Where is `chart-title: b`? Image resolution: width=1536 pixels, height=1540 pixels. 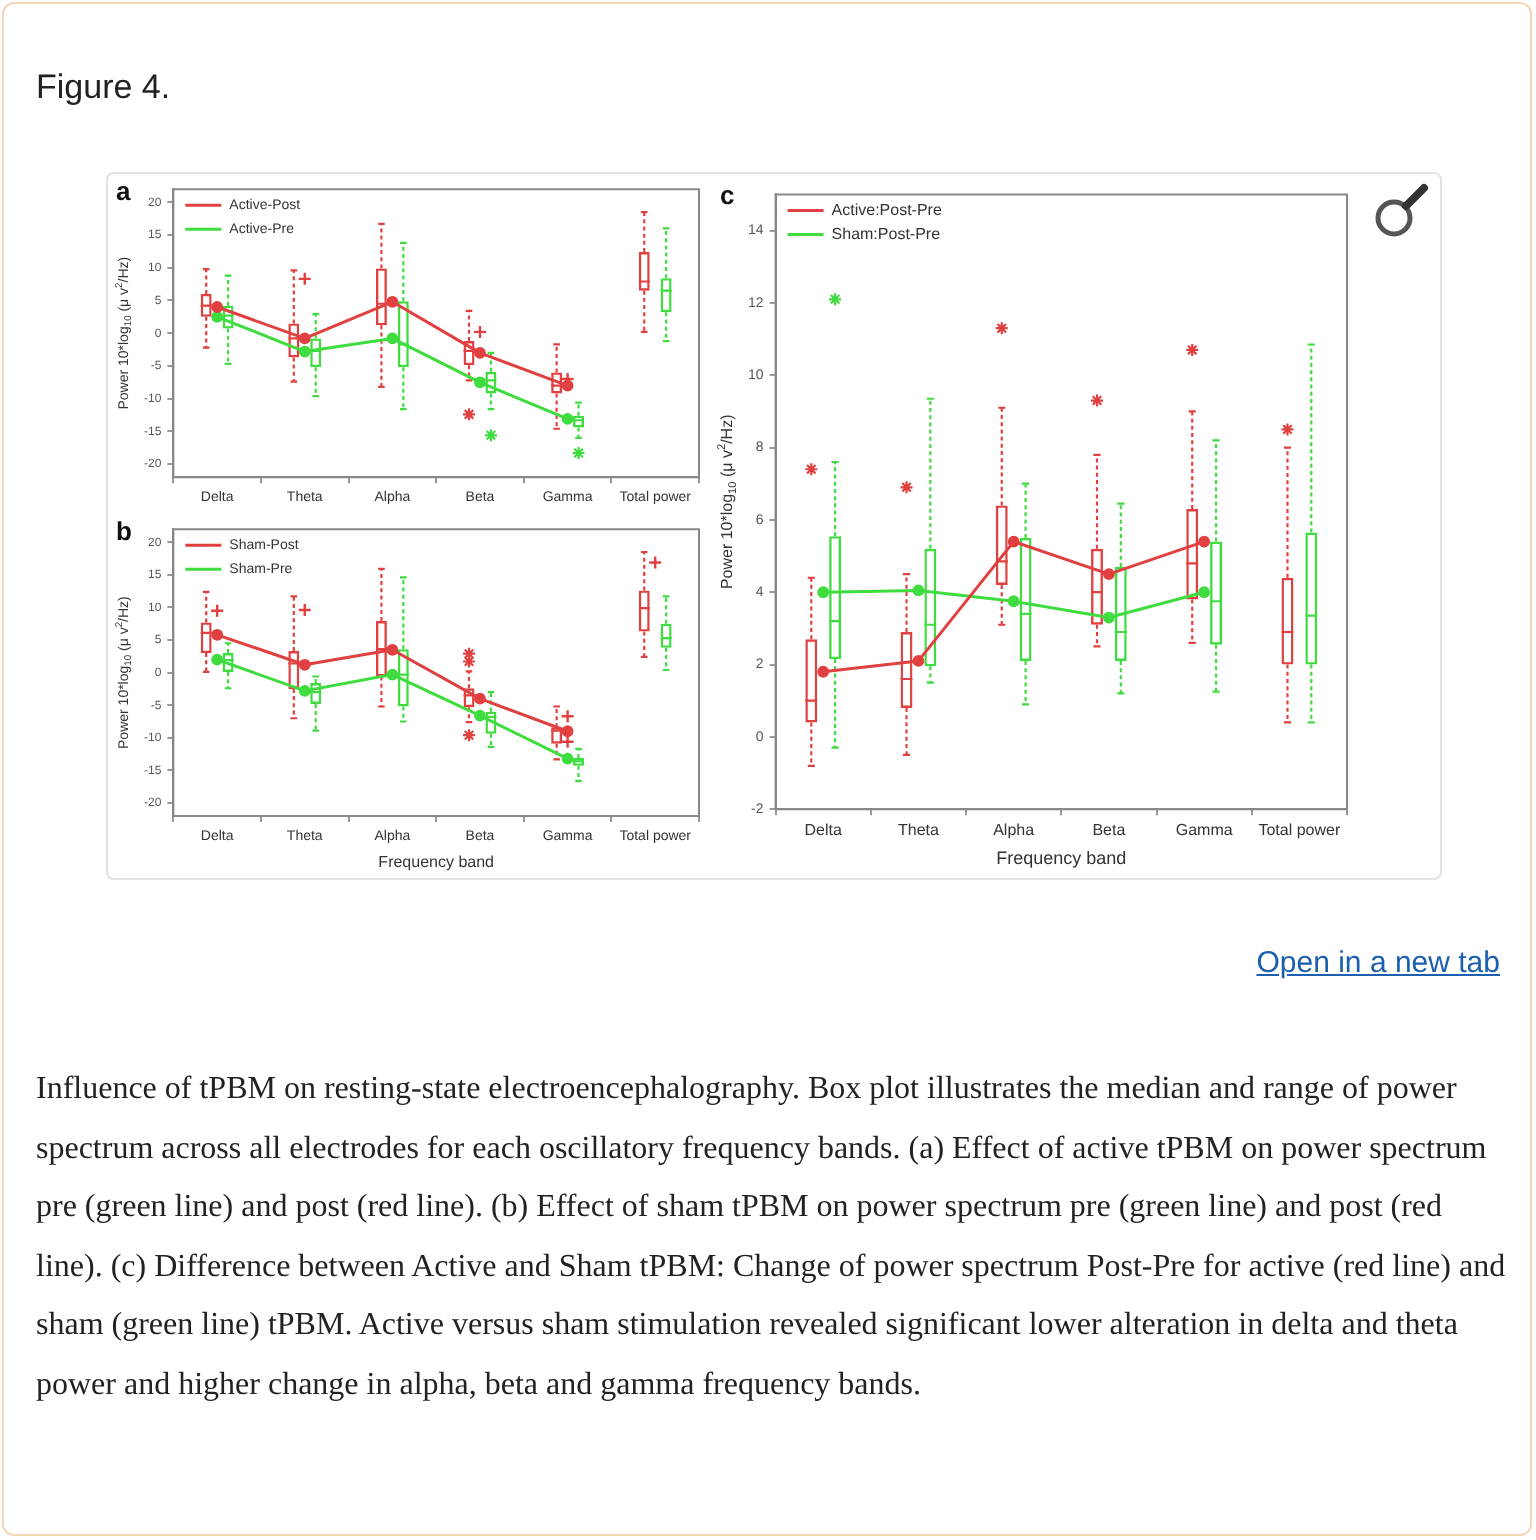 chart-title: b is located at coordinates (124, 531).